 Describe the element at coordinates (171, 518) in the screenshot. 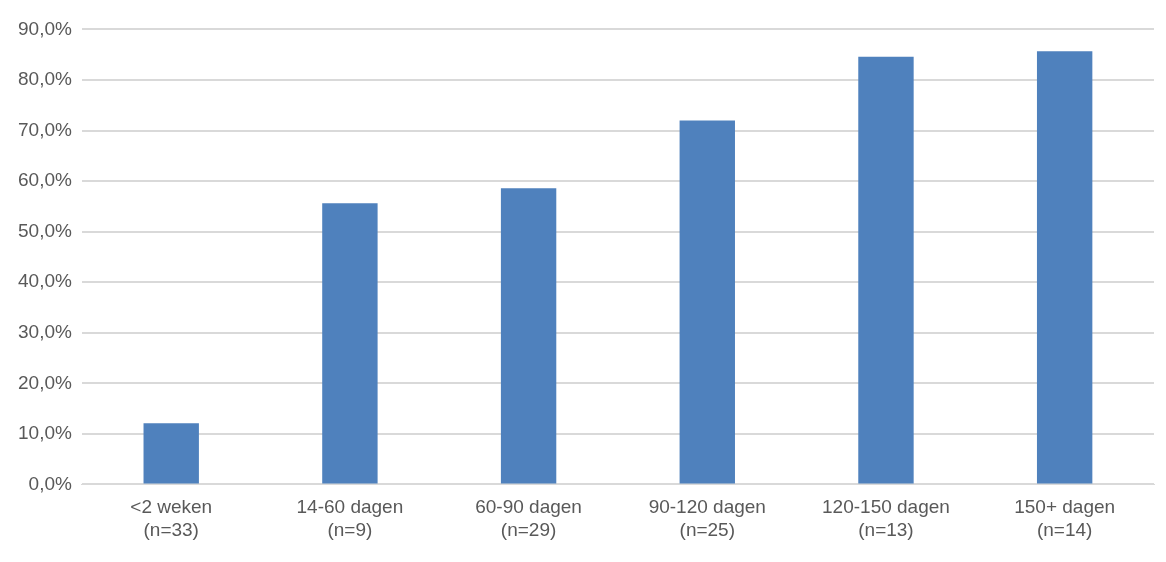

I see `x-tick-label: <2 weken (n=33)` at that location.